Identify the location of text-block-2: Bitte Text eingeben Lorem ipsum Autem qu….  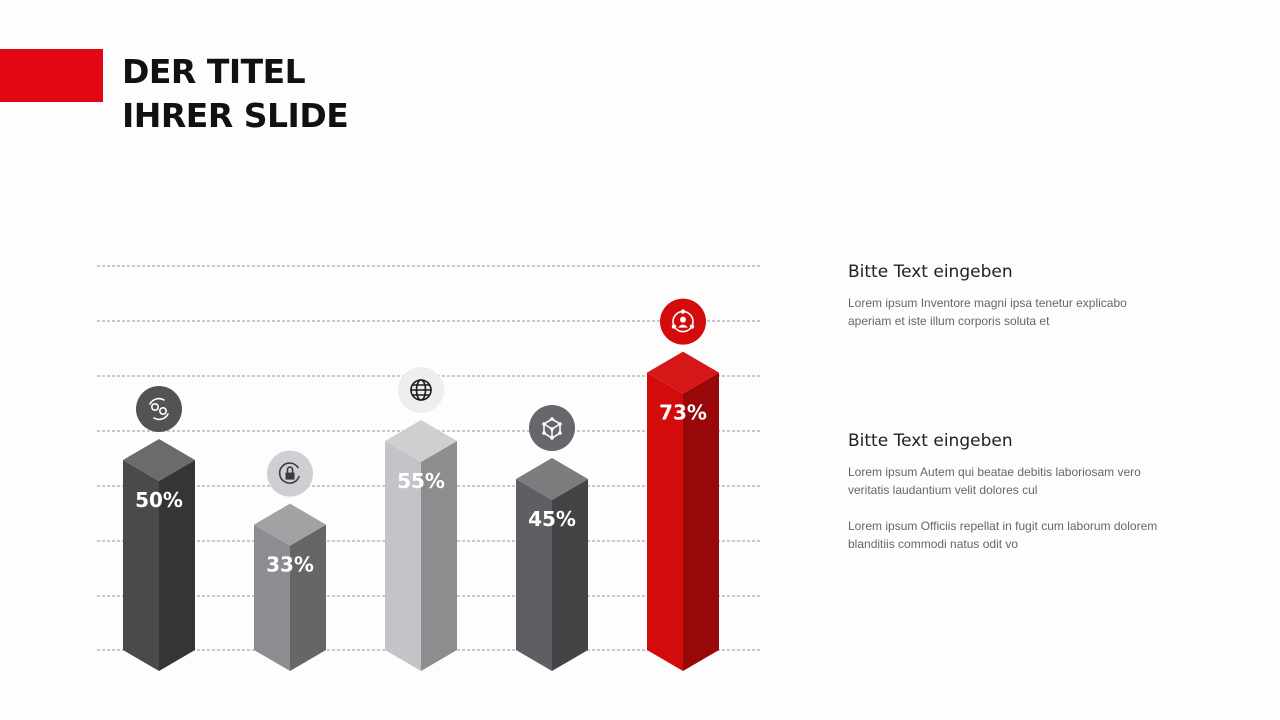
(1008, 492).